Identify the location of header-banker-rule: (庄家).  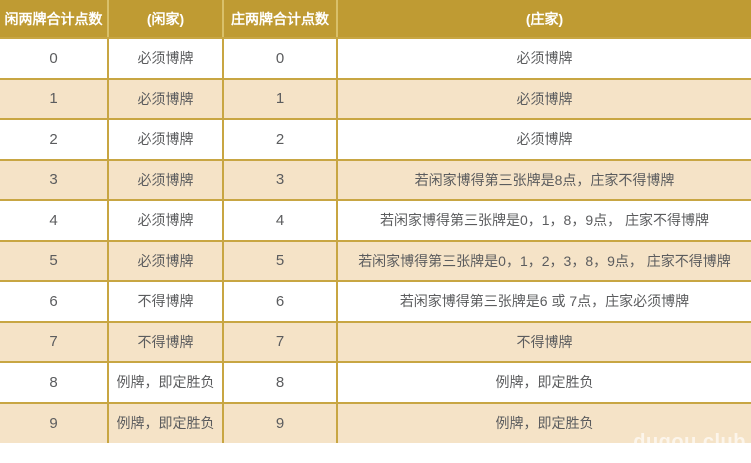
(543, 19).